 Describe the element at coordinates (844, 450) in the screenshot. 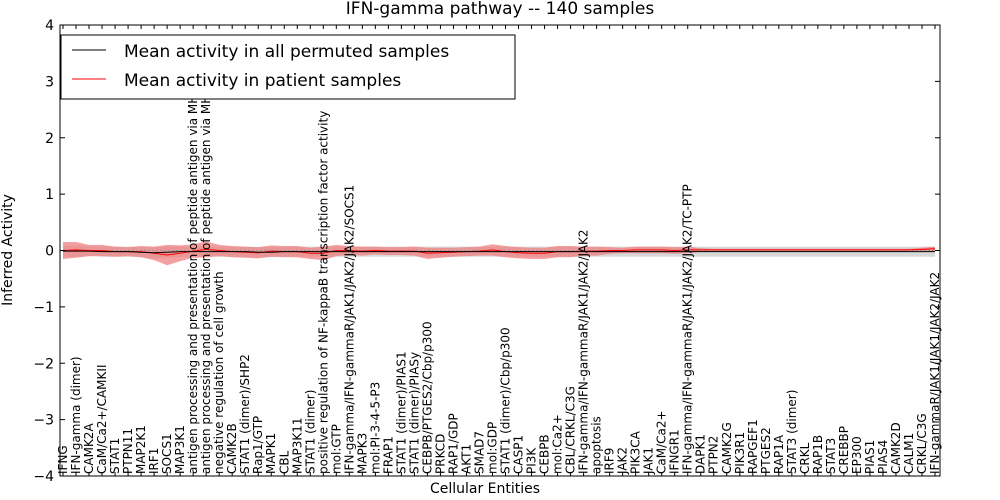

I see `x-tick-label: CREBBP` at that location.